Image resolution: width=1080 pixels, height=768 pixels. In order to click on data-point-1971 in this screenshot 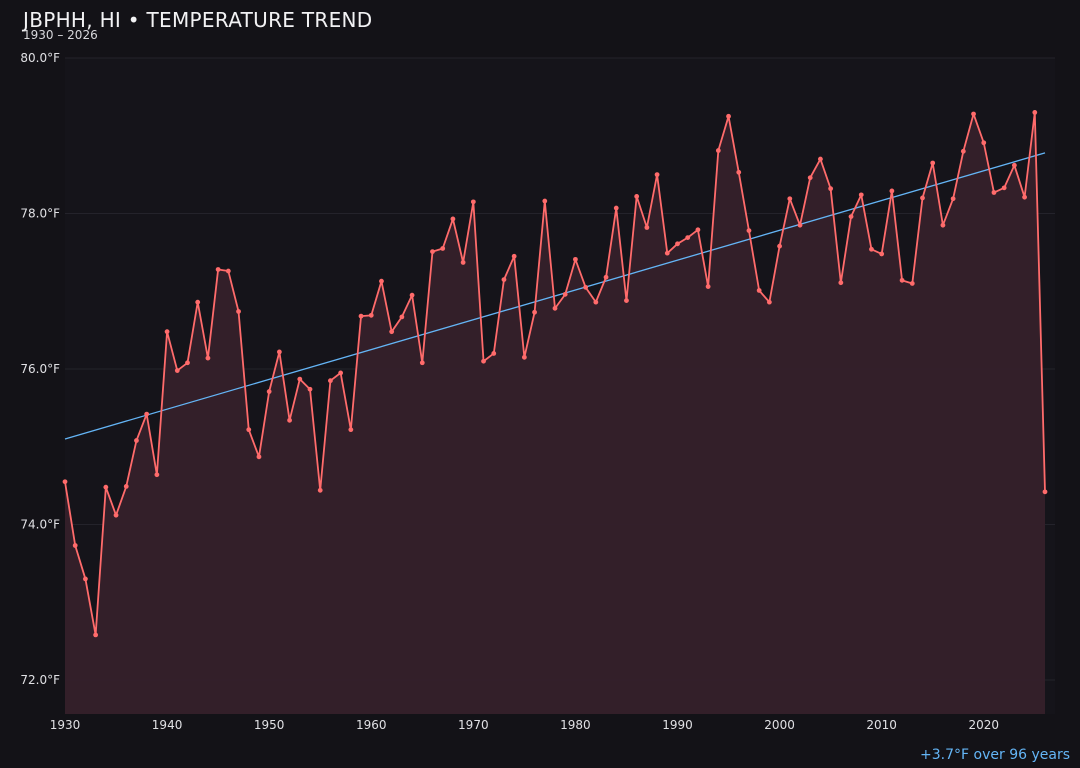, I will do `click(483, 361)`.